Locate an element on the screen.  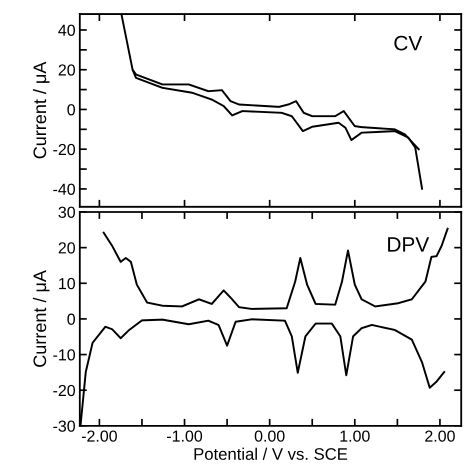
annotation: DPV is located at coordinates (409, 244).